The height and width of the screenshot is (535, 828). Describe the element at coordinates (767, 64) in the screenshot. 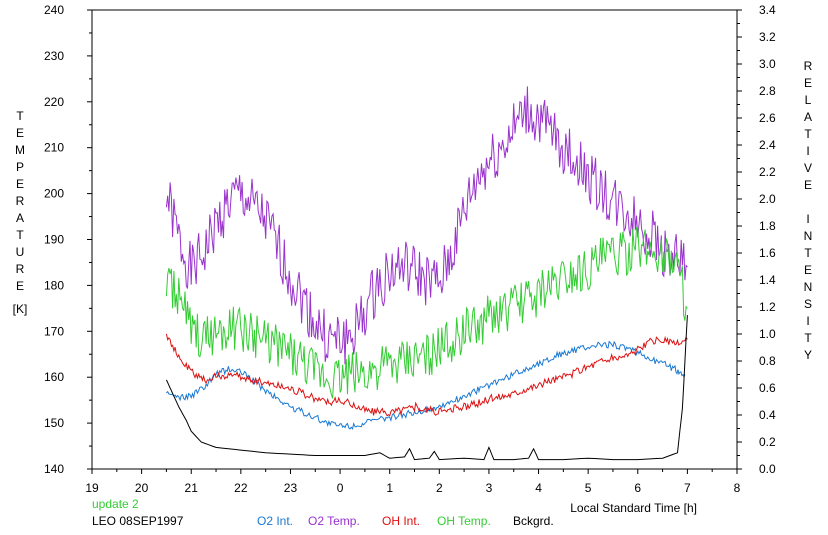

I see `y-right-tick-label: 3.0` at that location.